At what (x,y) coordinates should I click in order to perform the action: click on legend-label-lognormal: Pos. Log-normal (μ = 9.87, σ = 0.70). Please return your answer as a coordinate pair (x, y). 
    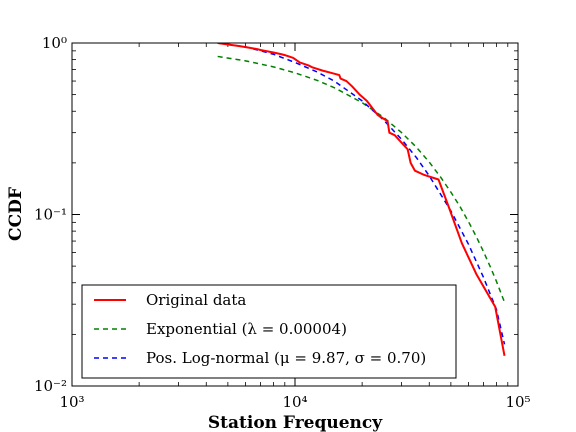
    Looking at the image, I should click on (286, 358).